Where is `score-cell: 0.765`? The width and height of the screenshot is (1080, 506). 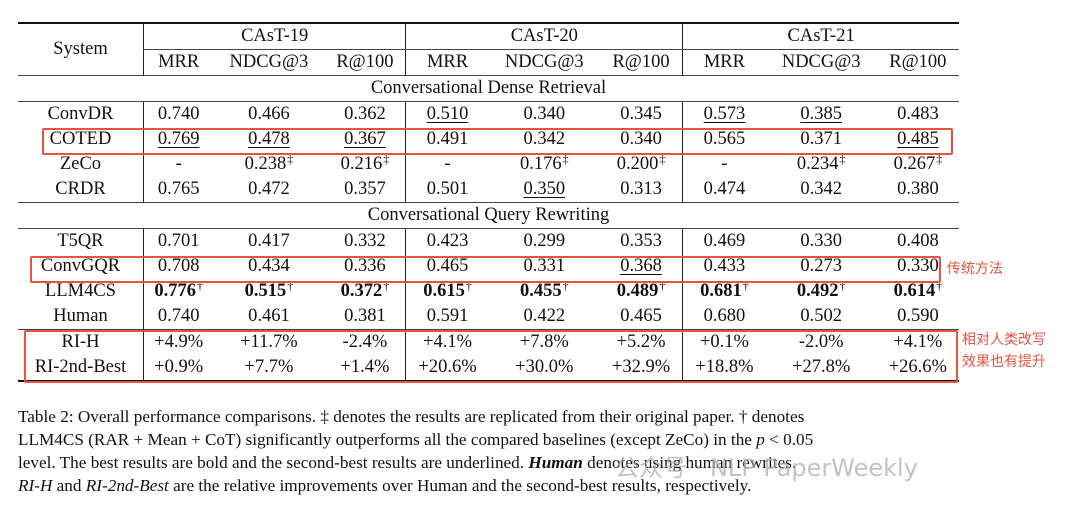
score-cell: 0.765 is located at coordinates (178, 190).